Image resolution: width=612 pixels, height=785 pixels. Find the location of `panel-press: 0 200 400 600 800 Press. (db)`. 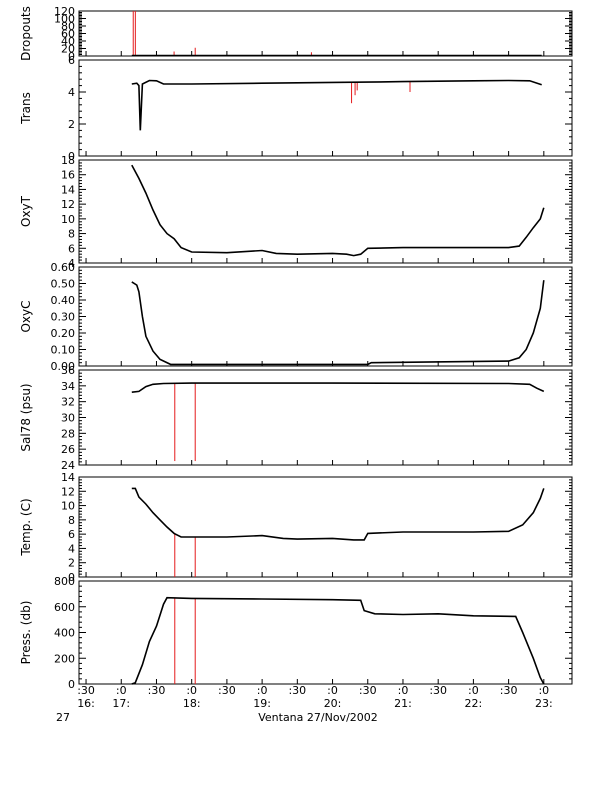

panel-press: 0 200 400 600 800 Press. (db) is located at coordinates (296, 633).